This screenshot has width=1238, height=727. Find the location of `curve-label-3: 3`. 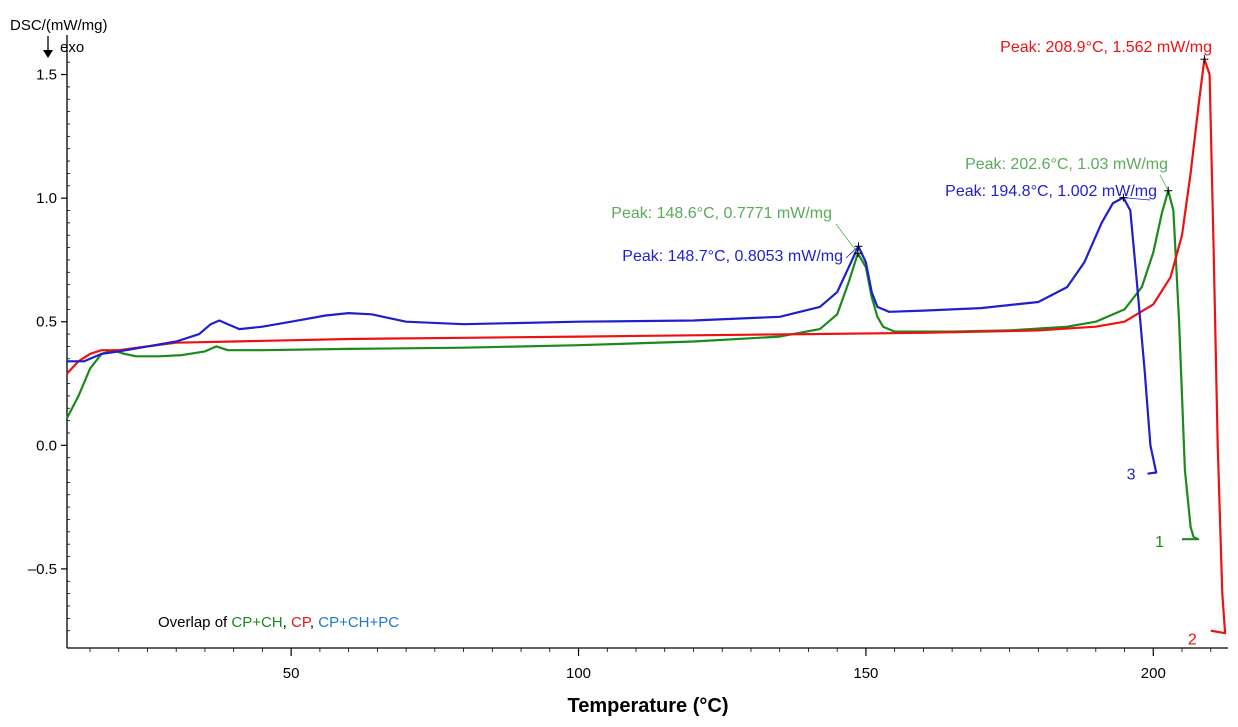

curve-label-3: 3 is located at coordinates (1131, 475).